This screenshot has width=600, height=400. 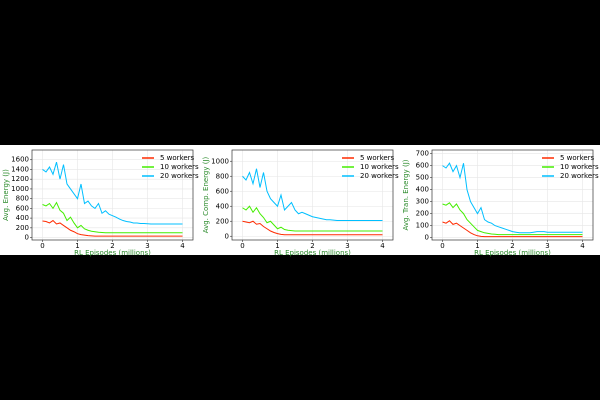 What do you see at coordinates (20, 160) in the screenshot?
I see `y-tick-label: 1600` at bounding box center [20, 160].